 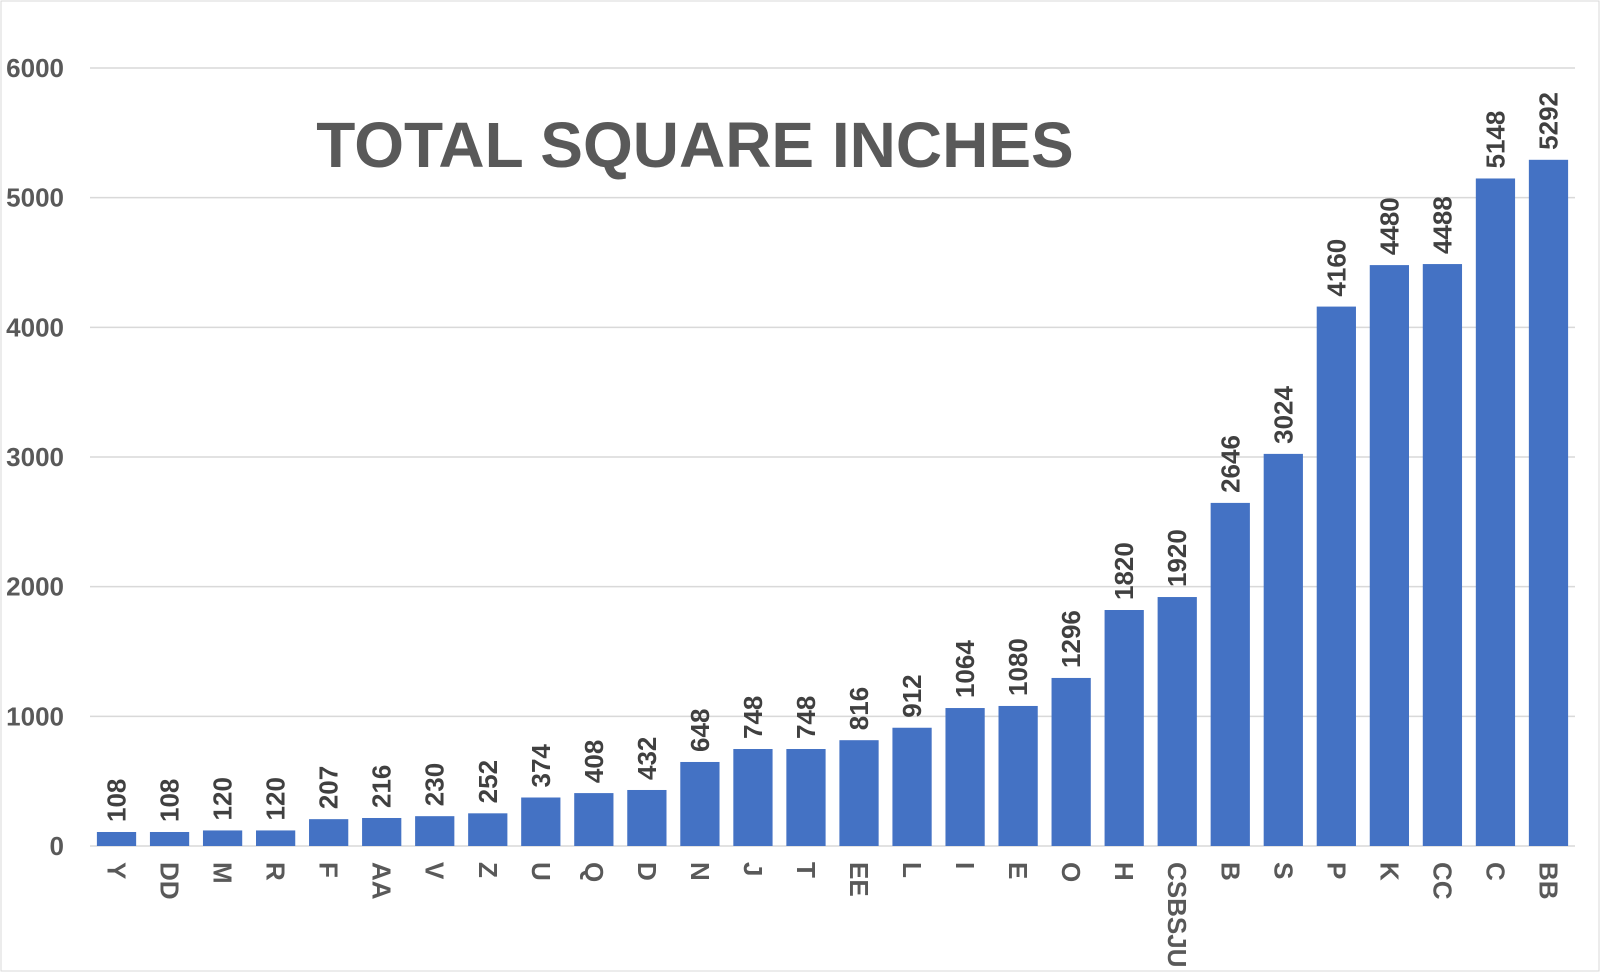 I want to click on bar-l, so click(x=912, y=786).